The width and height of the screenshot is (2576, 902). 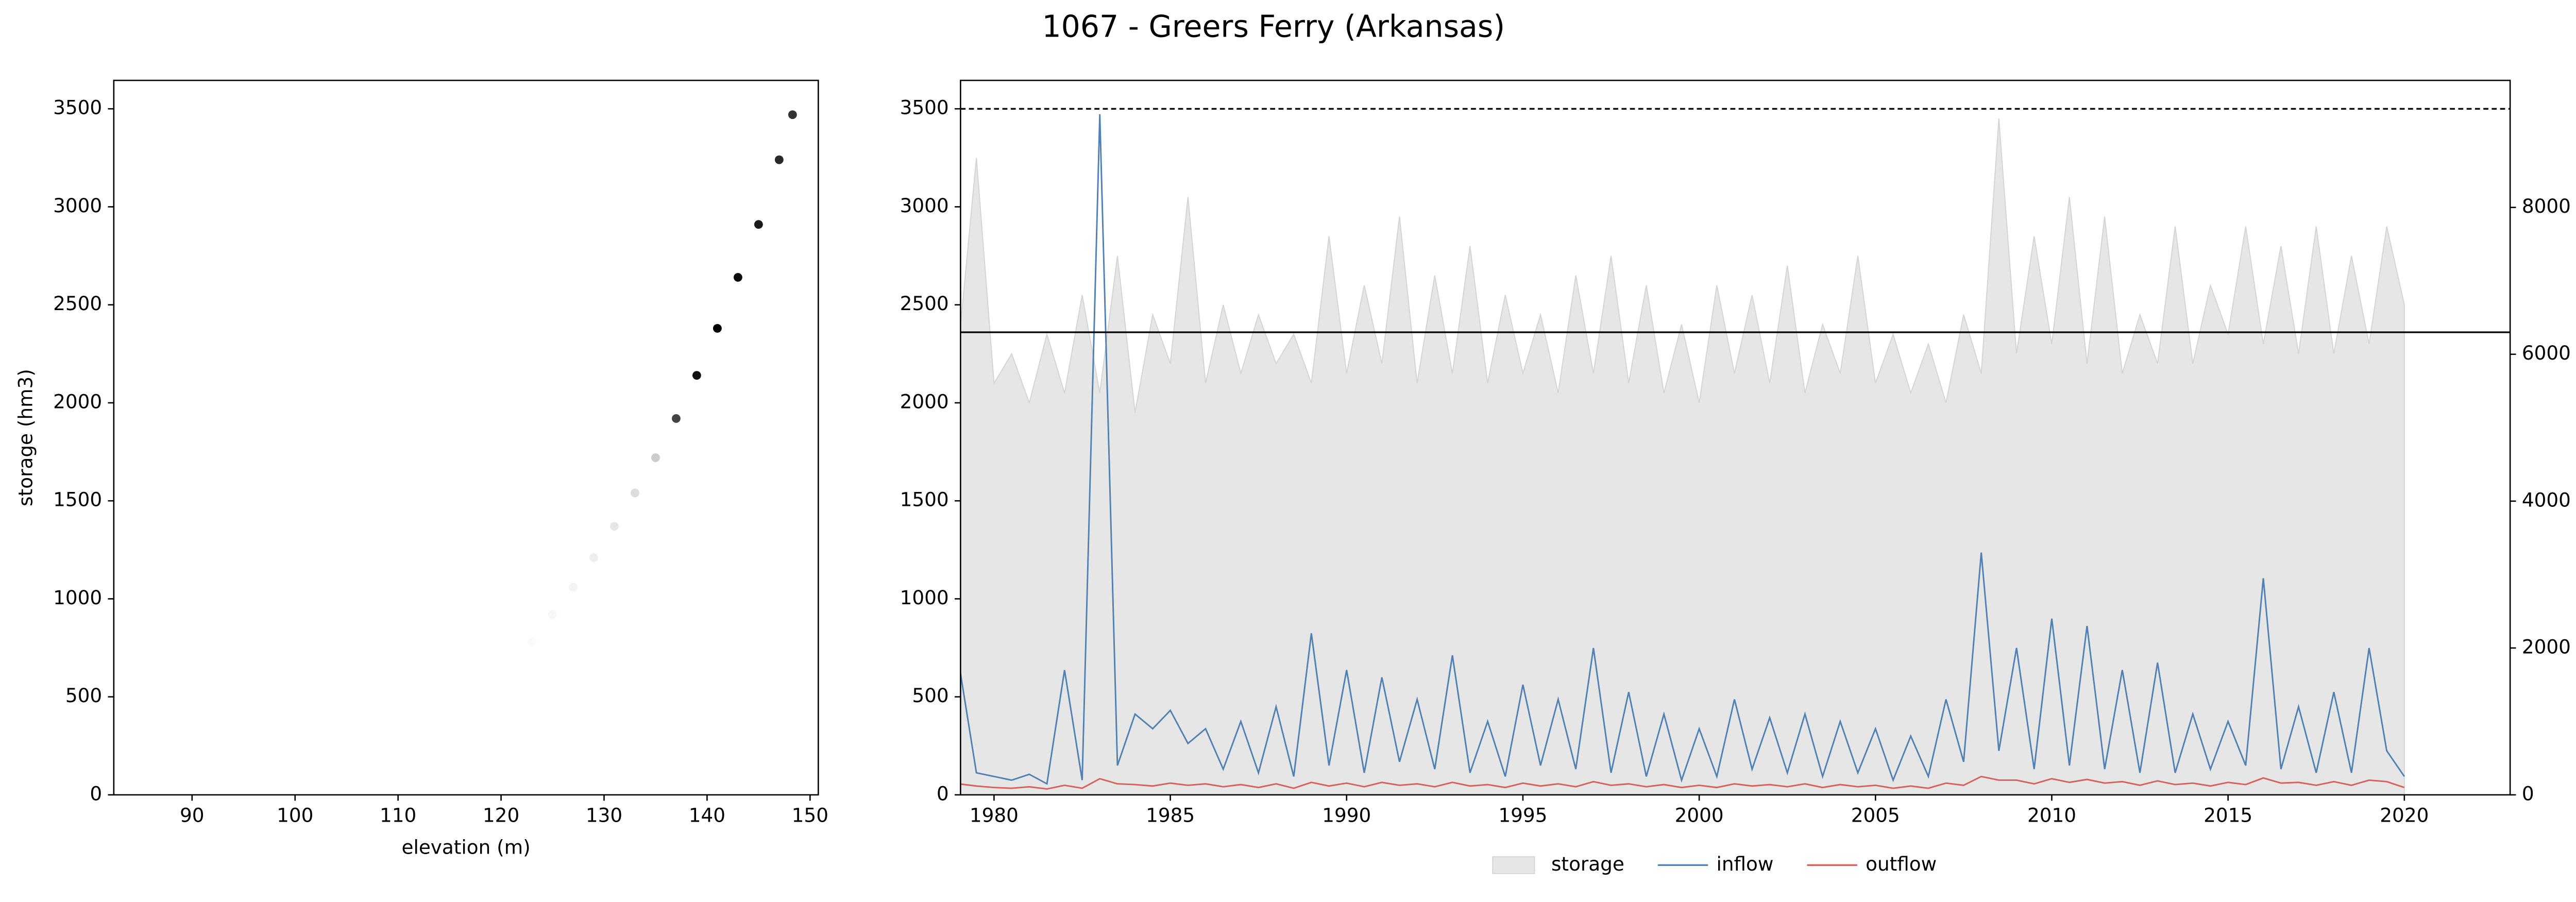 I want to click on y2-tick-label: 6000, so click(x=2546, y=353).